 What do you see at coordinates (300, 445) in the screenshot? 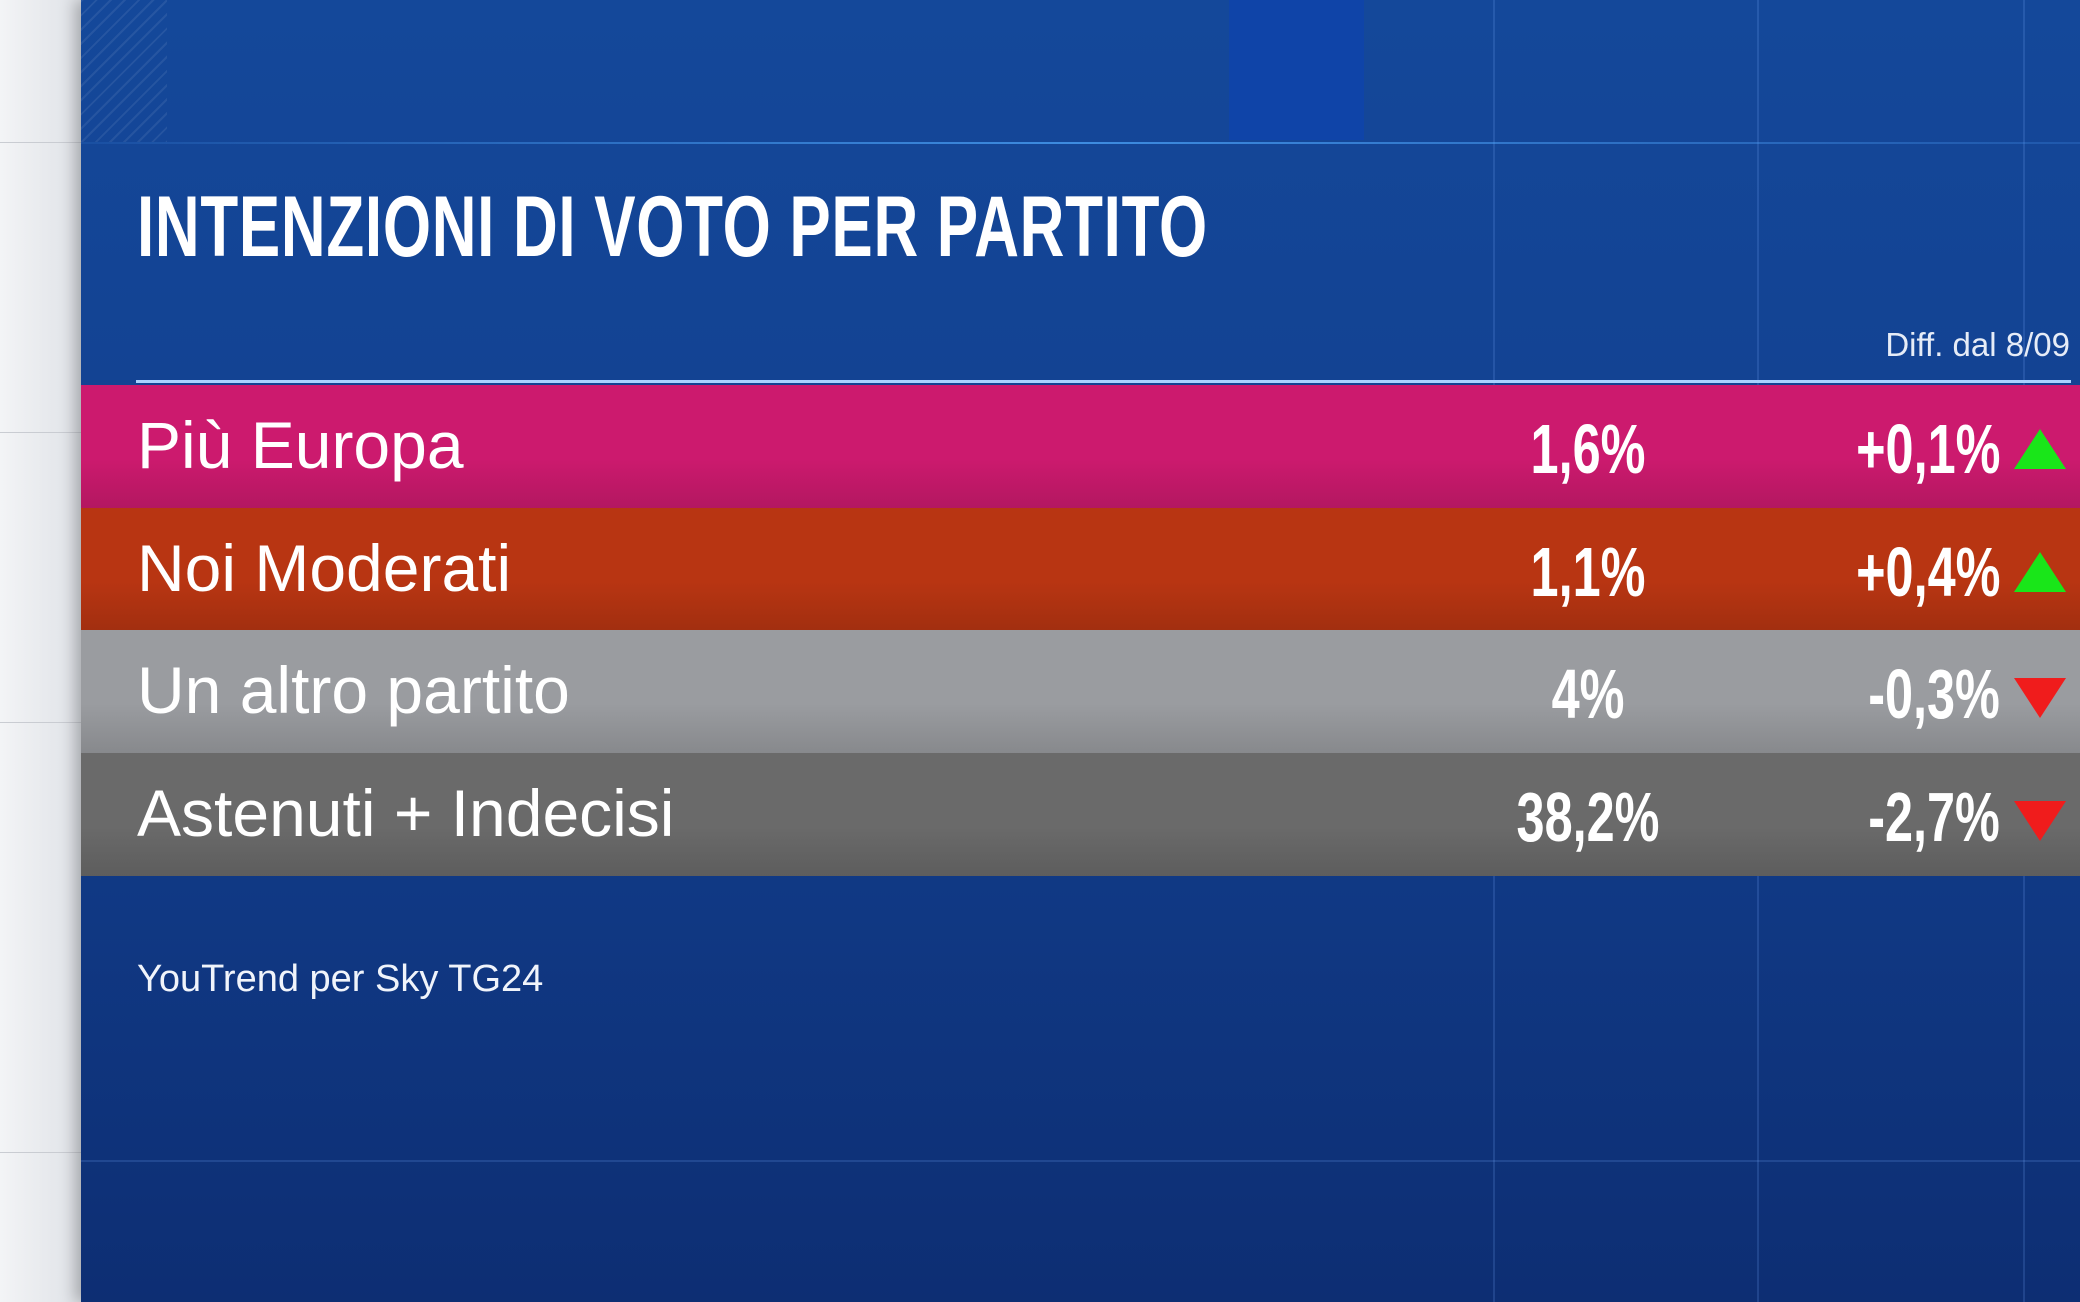
I see `party-name: Più Europa` at bounding box center [300, 445].